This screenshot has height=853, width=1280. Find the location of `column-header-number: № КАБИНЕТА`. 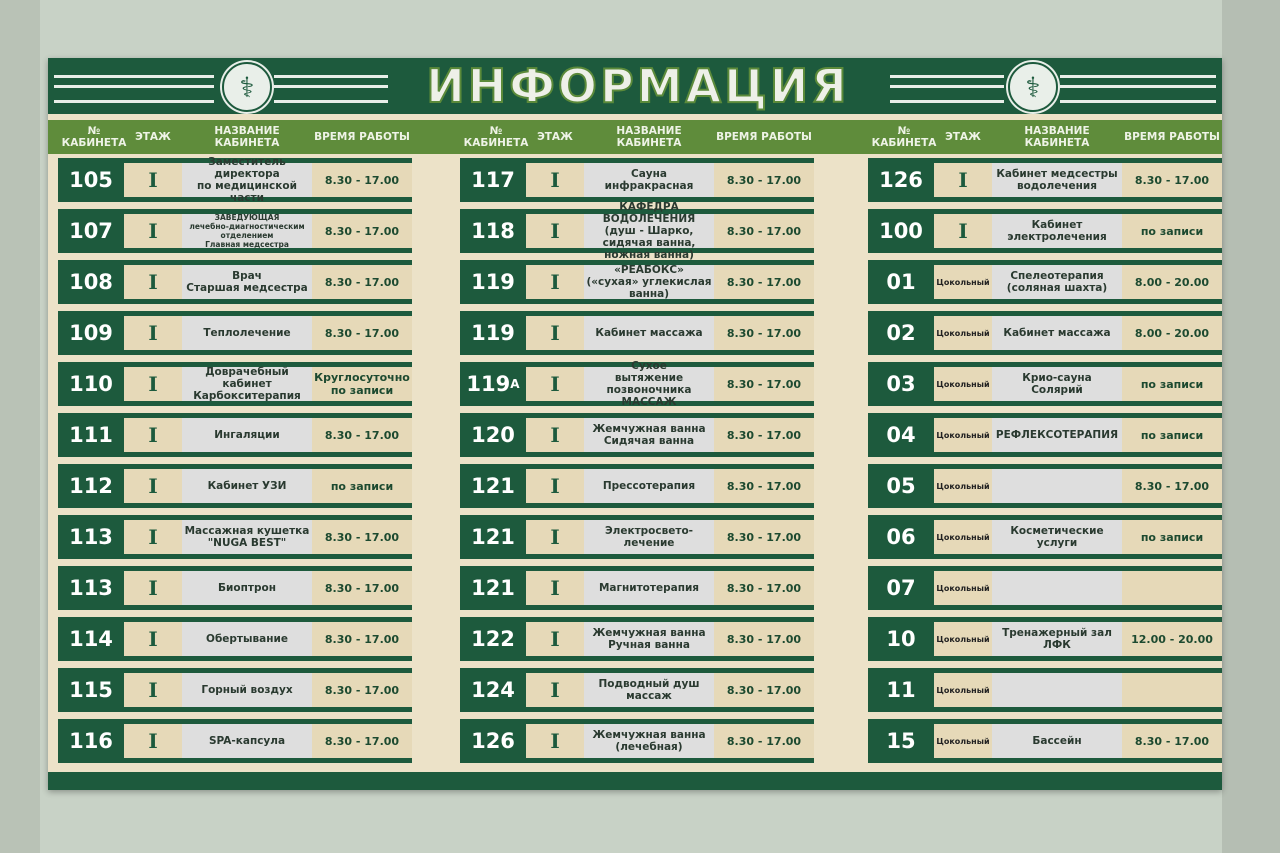

column-header-number: № КАБИНЕТА is located at coordinates (904, 137).